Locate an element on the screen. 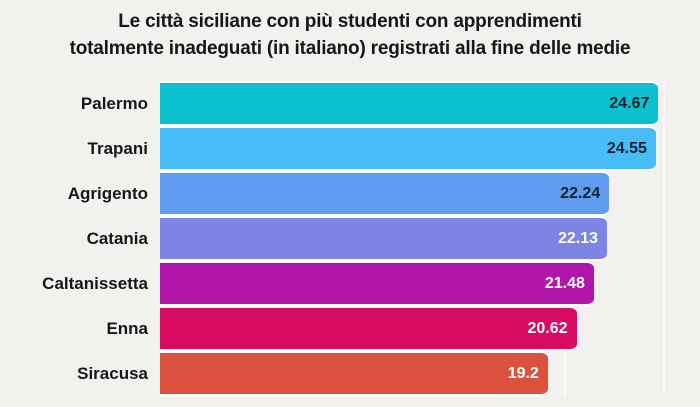 The image size is (700, 407). gridline is located at coordinates (664, 238).